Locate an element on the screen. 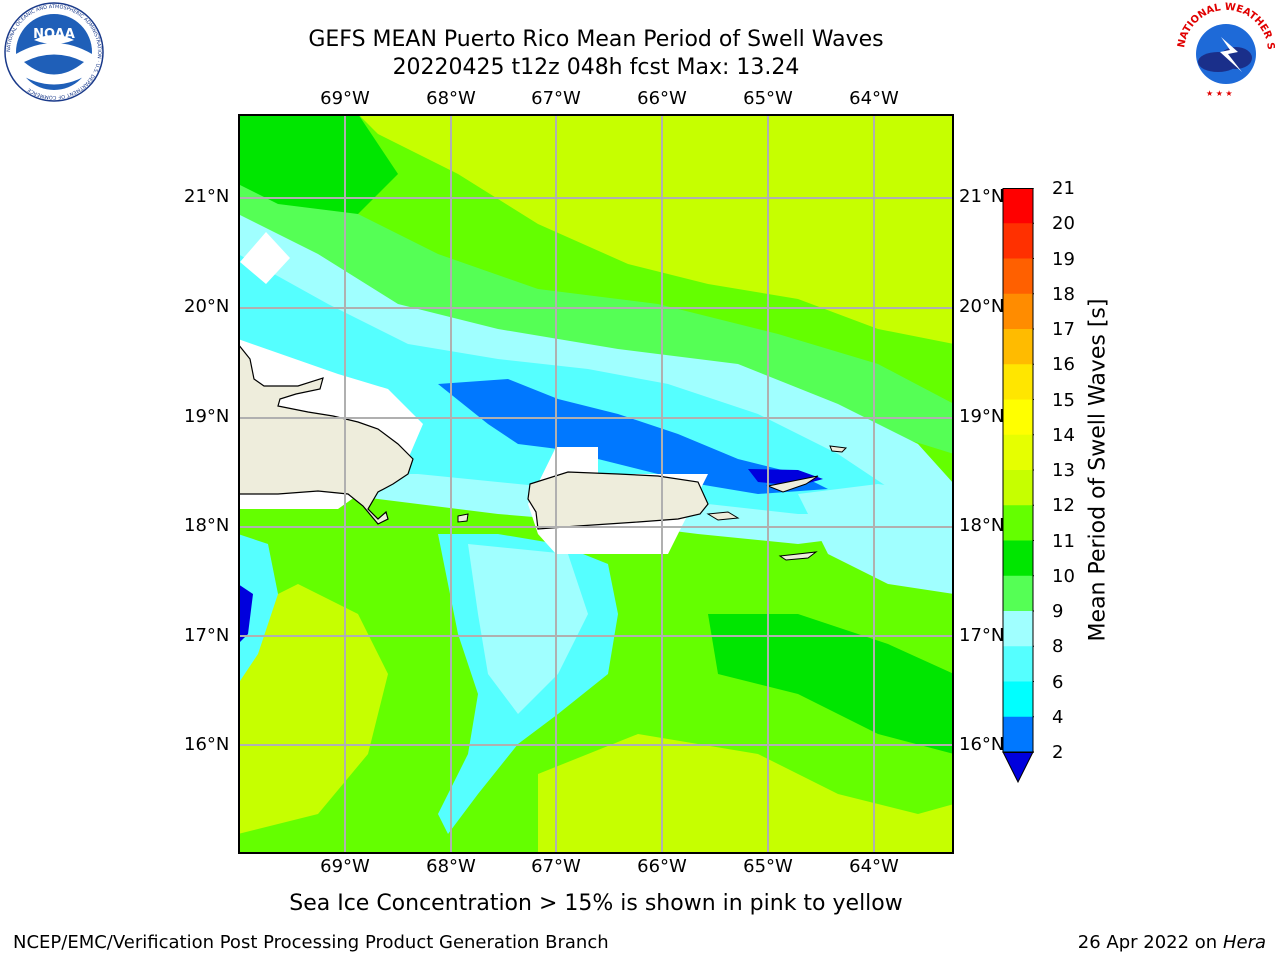  lon-label-top-68w: 68°W is located at coordinates (451, 98).